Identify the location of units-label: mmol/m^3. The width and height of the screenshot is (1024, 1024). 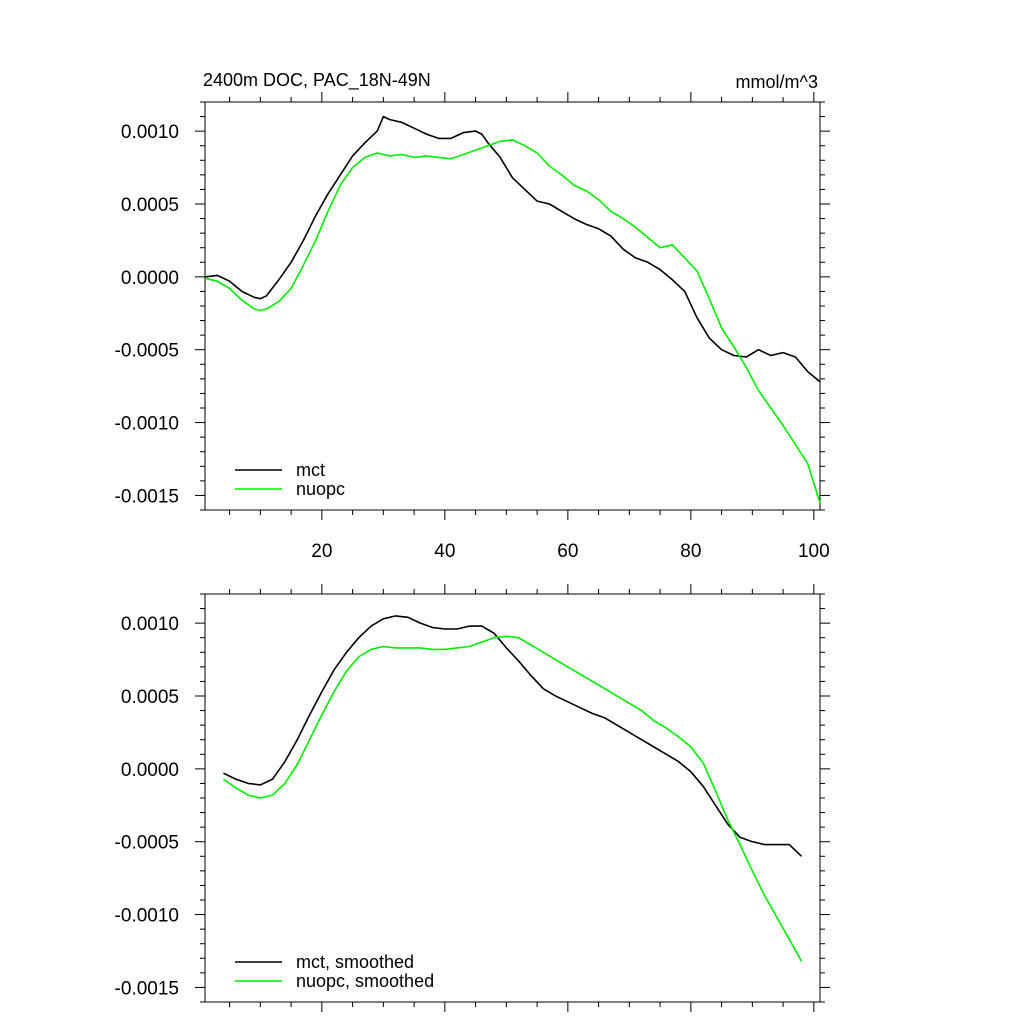
(777, 82).